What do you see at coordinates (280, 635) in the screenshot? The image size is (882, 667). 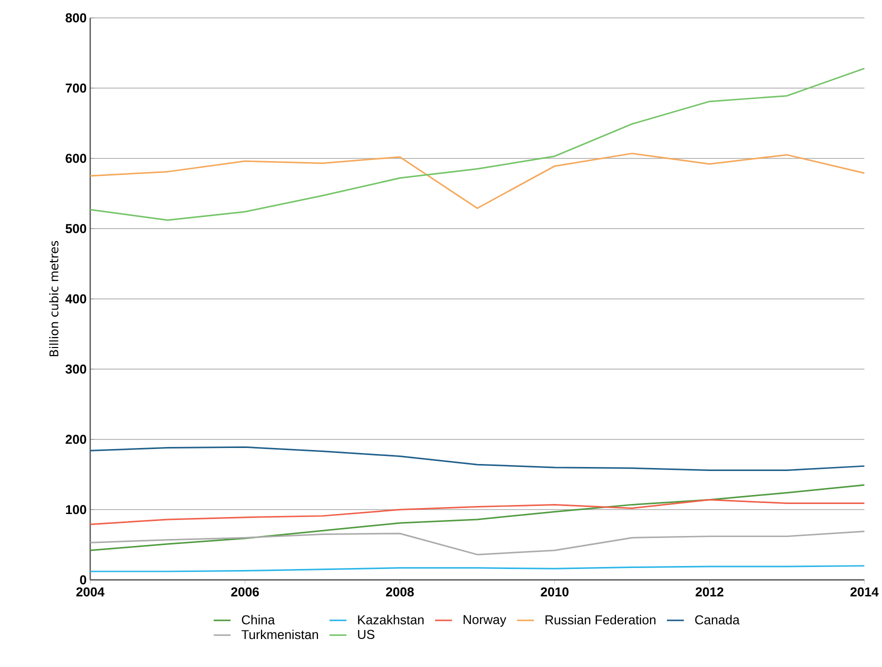 I see `legend-label: Turkmenistan` at bounding box center [280, 635].